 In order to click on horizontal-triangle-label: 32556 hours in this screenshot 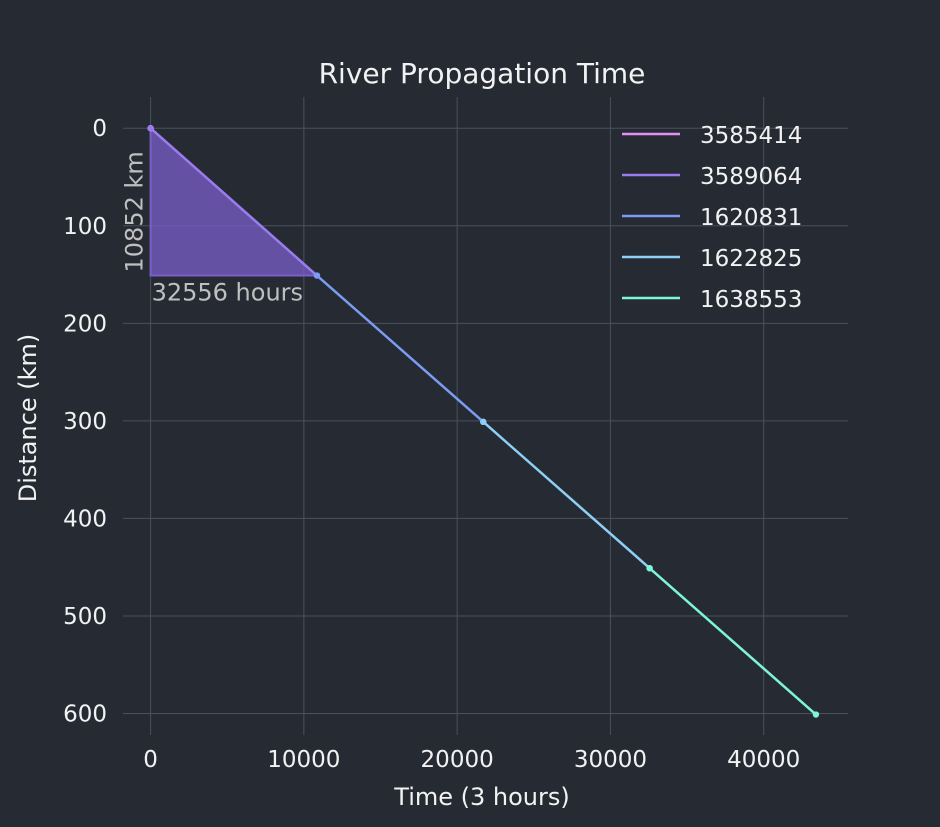, I will do `click(227, 293)`.